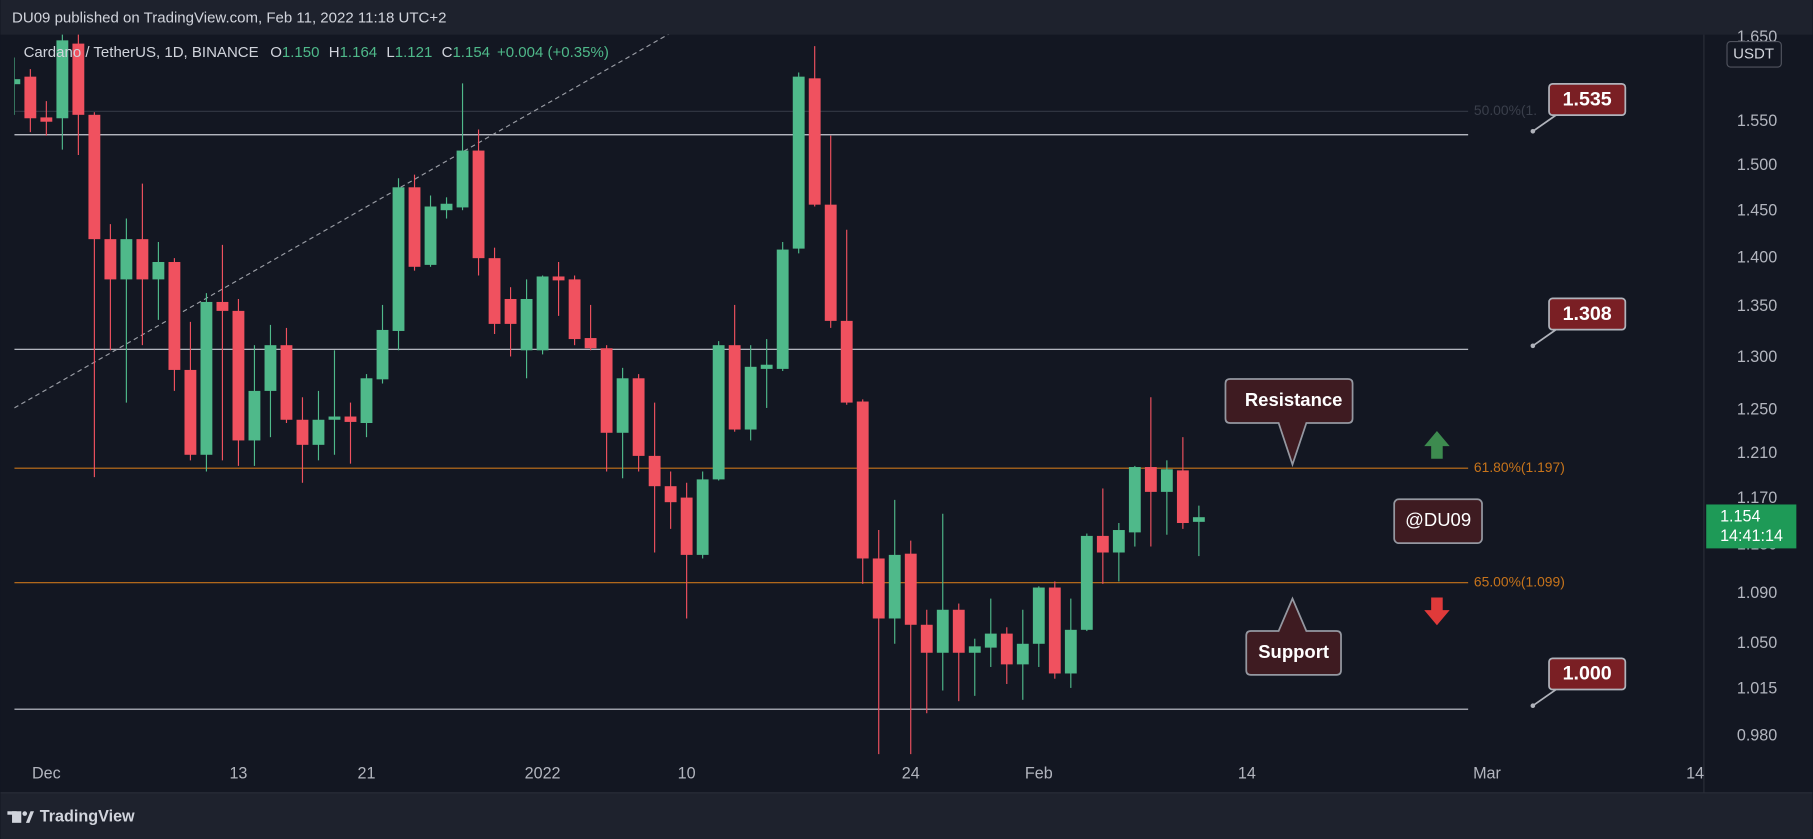 This screenshot has width=1813, height=839. I want to click on y-tick-label: 1.090, so click(1757, 593).